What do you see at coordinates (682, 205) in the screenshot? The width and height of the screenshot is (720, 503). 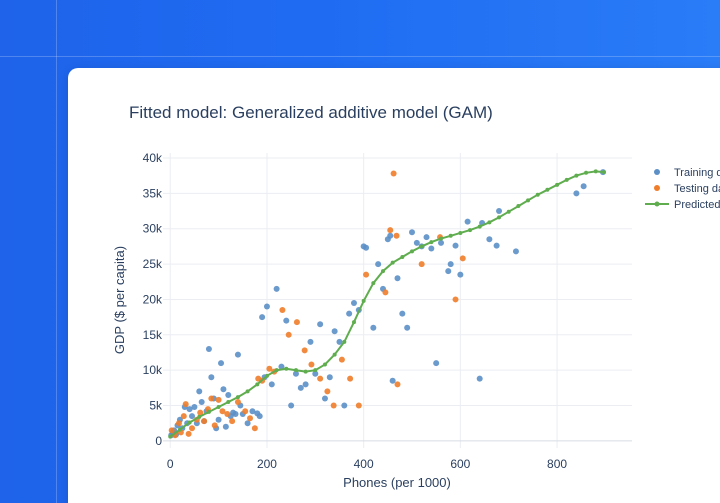 I see `legend-item: Predicted` at bounding box center [682, 205].